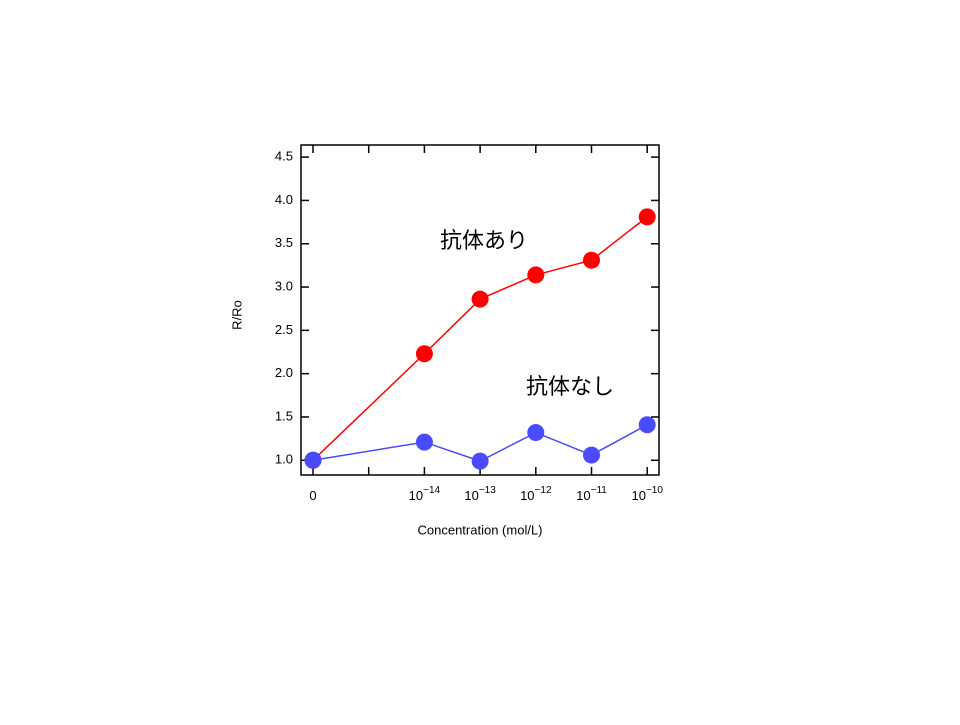 The image size is (960, 725). Describe the element at coordinates (284, 199) in the screenshot. I see `y-tick-label: 4.0` at that location.